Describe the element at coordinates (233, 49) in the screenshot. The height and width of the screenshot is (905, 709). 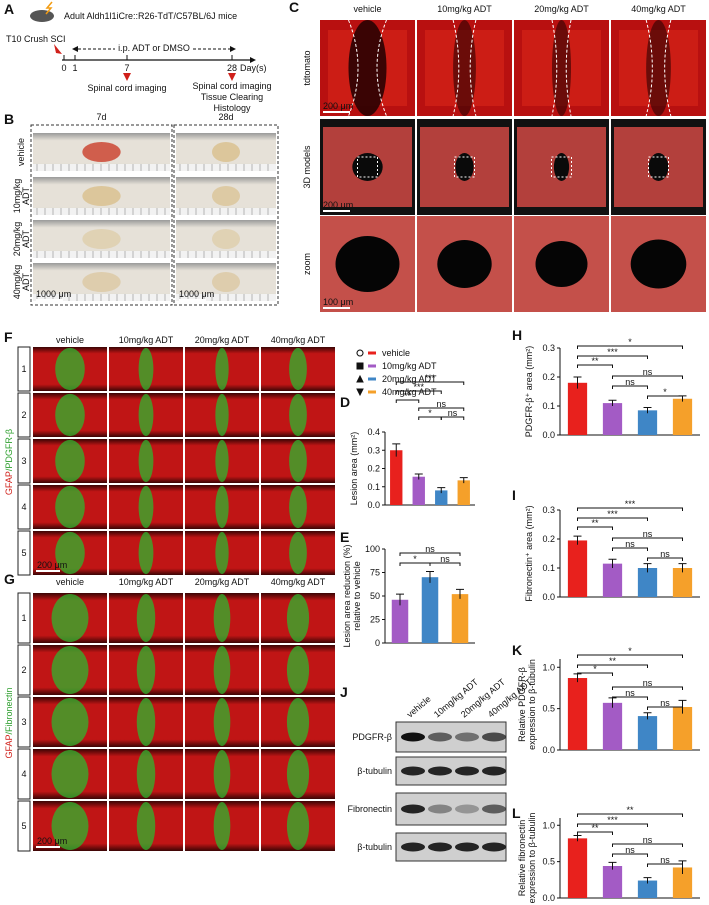
I see `treatment-head` at that location.